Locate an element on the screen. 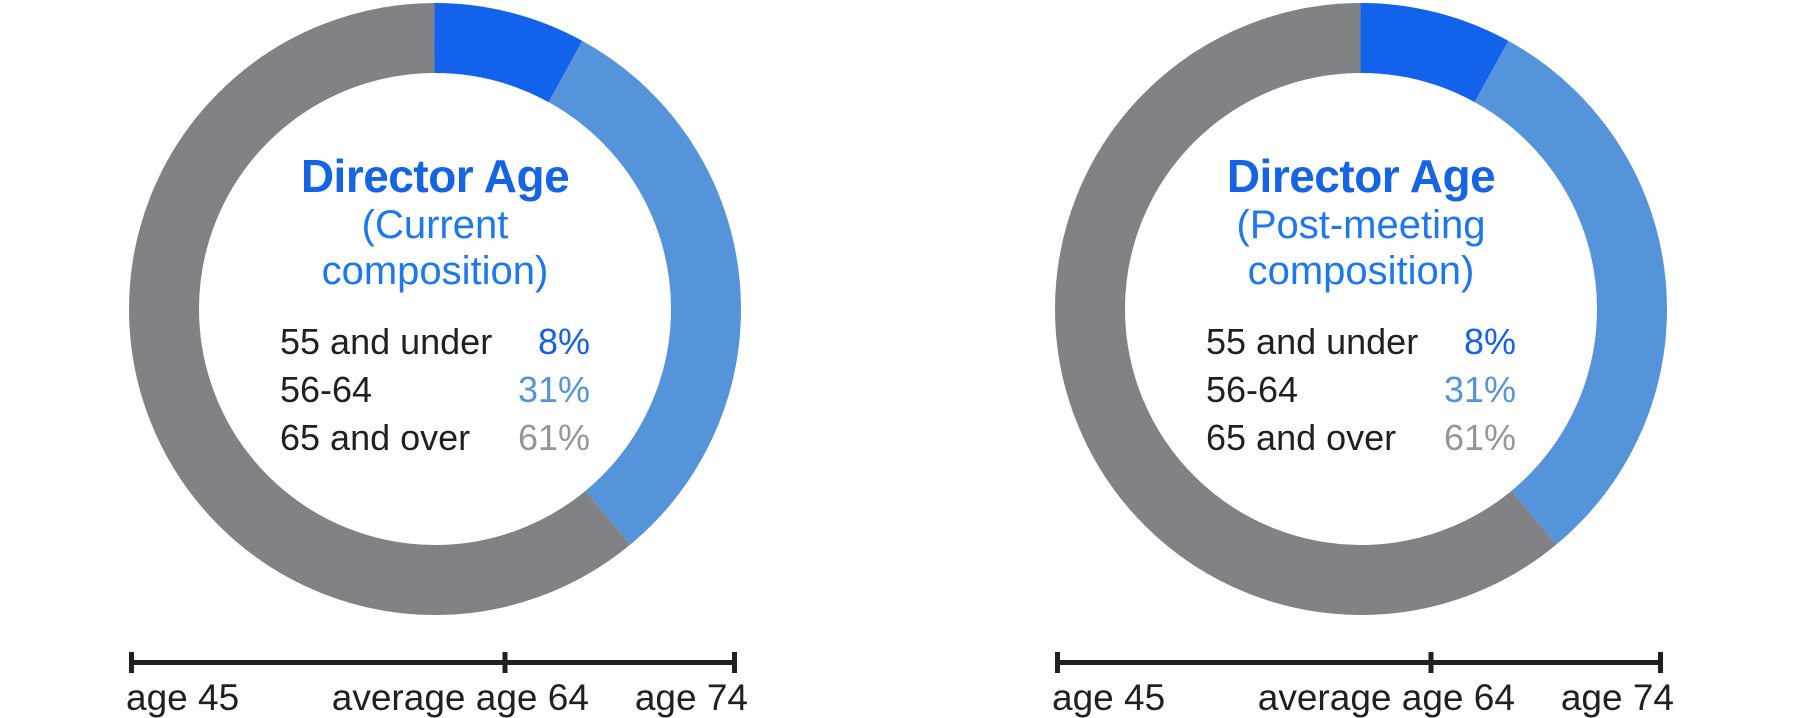 The image size is (1800, 718). donut-center-text: Director Age (Post-meeting composition) is located at coordinates (1361, 222).